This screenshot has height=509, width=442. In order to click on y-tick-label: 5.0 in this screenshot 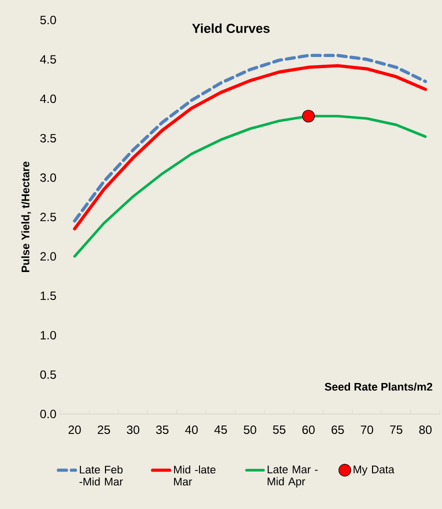, I will do `click(48, 20)`.